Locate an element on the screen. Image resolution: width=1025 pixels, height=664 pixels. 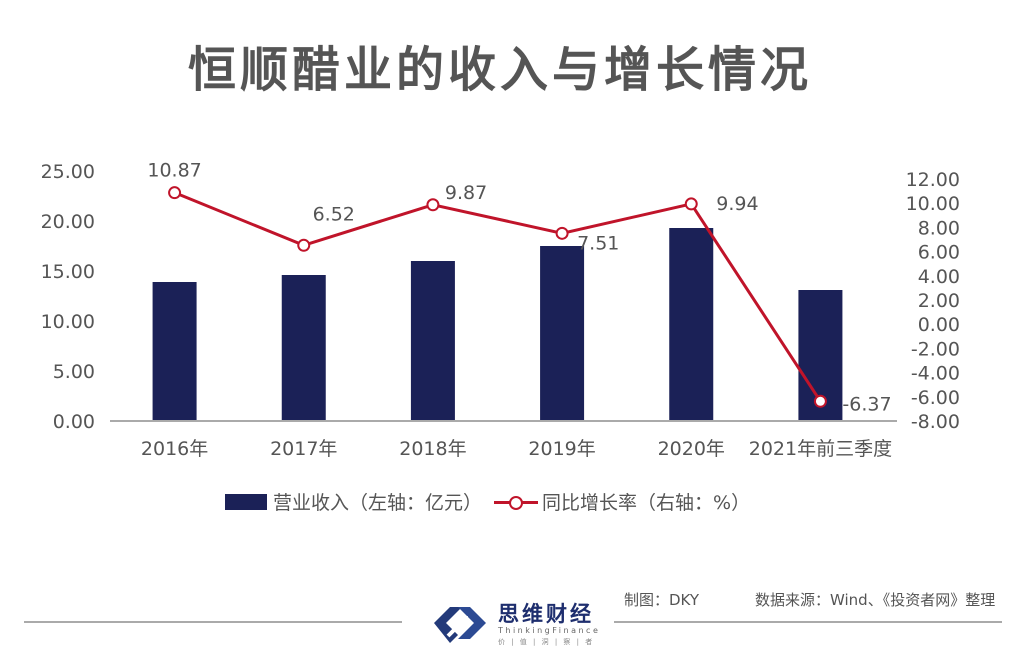
growth-data-label: -6.37 is located at coordinates (866, 404).